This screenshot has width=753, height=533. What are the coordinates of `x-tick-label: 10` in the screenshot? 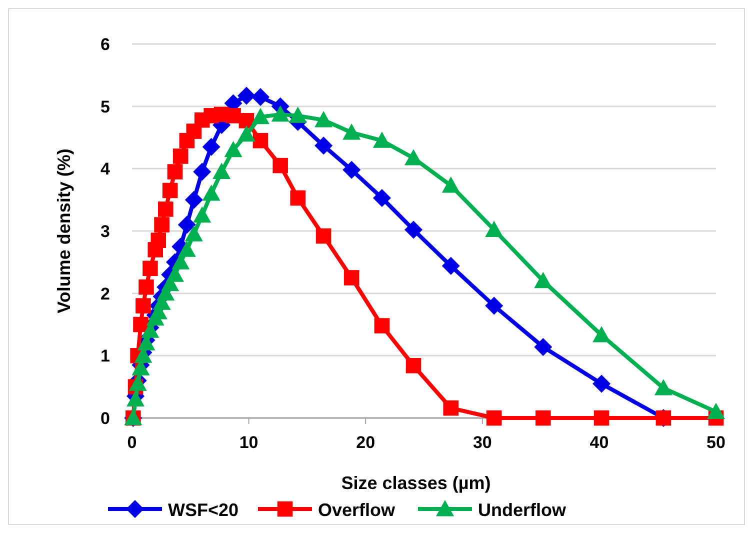 It's located at (248, 442).